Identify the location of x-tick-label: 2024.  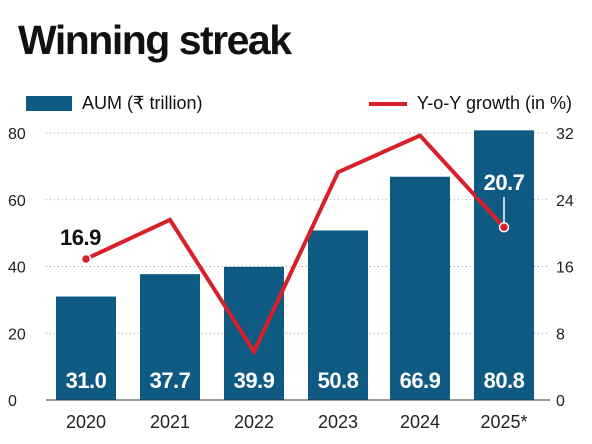
(420, 422).